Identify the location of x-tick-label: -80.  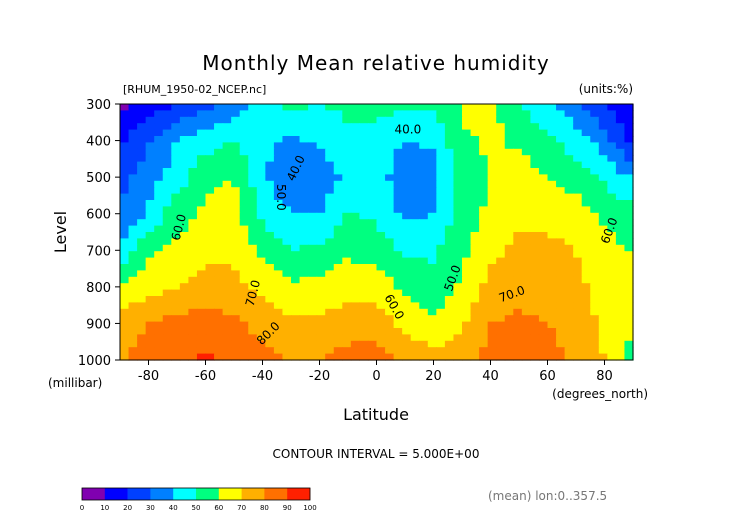
(148, 376).